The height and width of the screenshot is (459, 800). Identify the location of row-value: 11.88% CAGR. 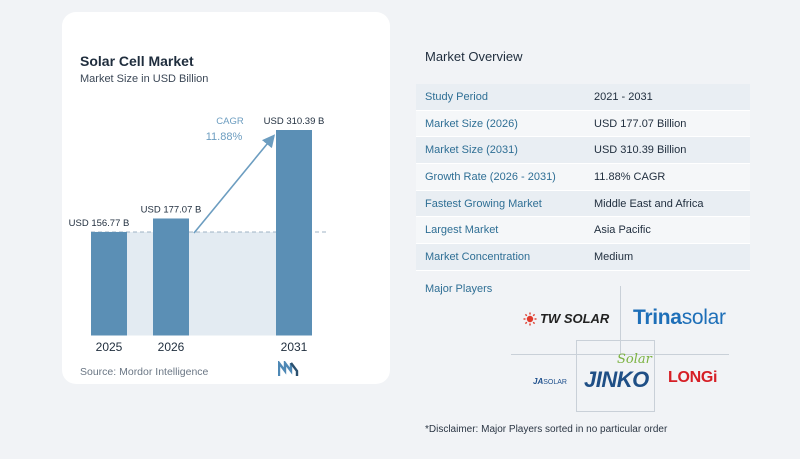
(630, 176).